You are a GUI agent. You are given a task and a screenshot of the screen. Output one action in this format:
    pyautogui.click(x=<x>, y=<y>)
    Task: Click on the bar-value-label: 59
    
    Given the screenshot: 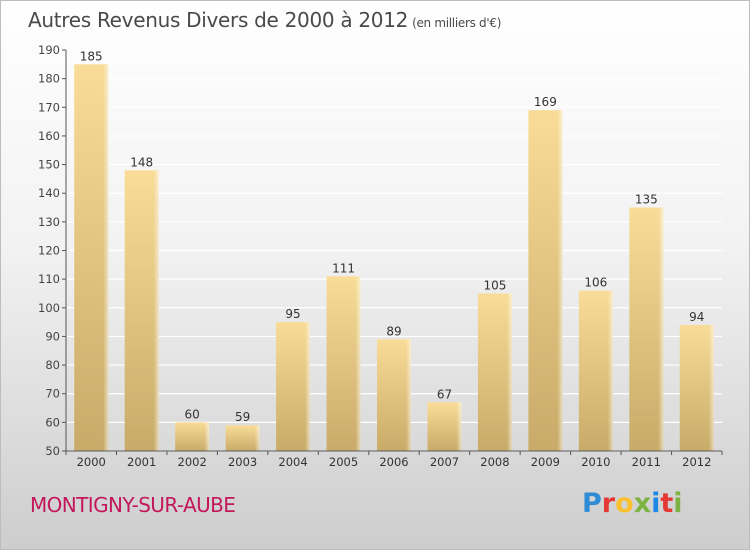 What is the action you would take?
    pyautogui.click(x=242, y=417)
    